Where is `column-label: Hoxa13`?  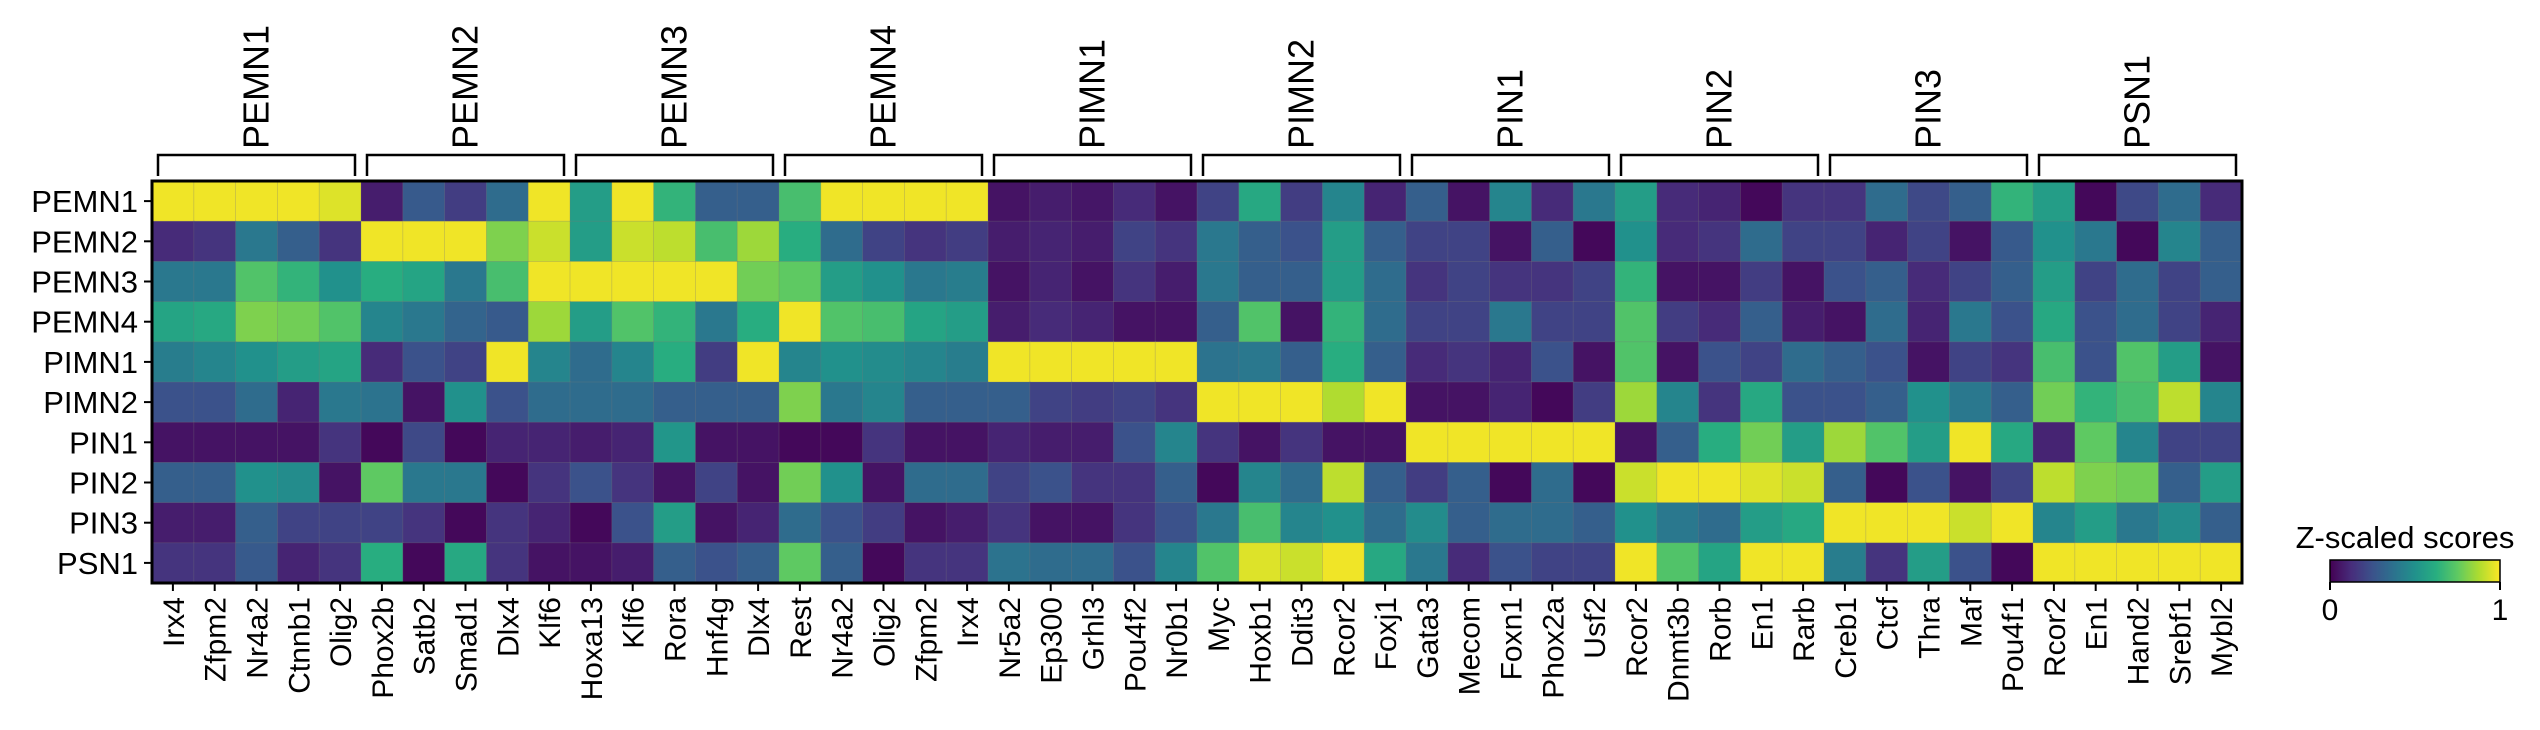 column-label: Hoxa13 is located at coordinates (592, 648).